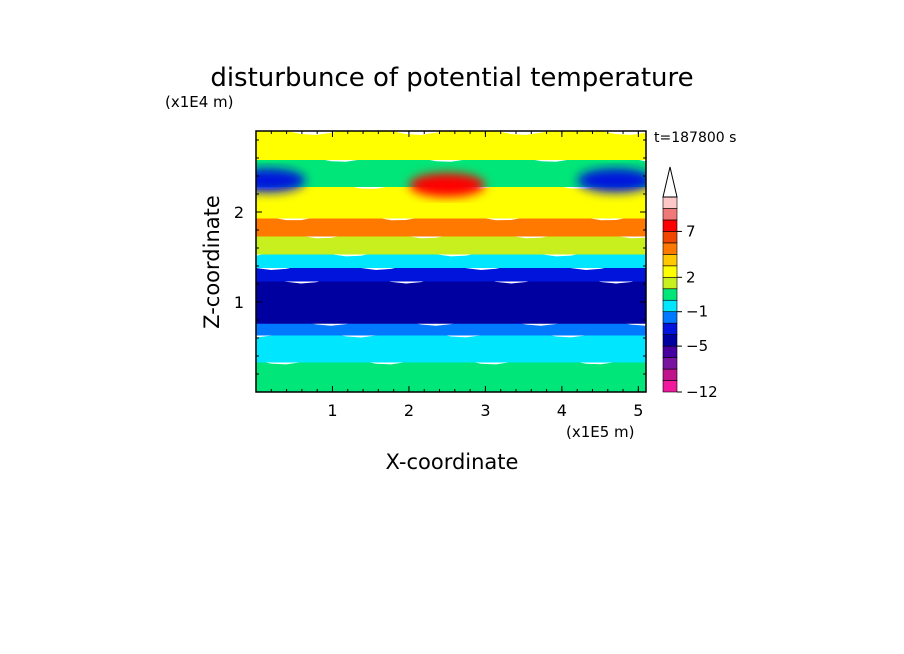 The image size is (904, 654). Describe the element at coordinates (670, 182) in the screenshot. I see `colorbar-extend-arrow` at that location.